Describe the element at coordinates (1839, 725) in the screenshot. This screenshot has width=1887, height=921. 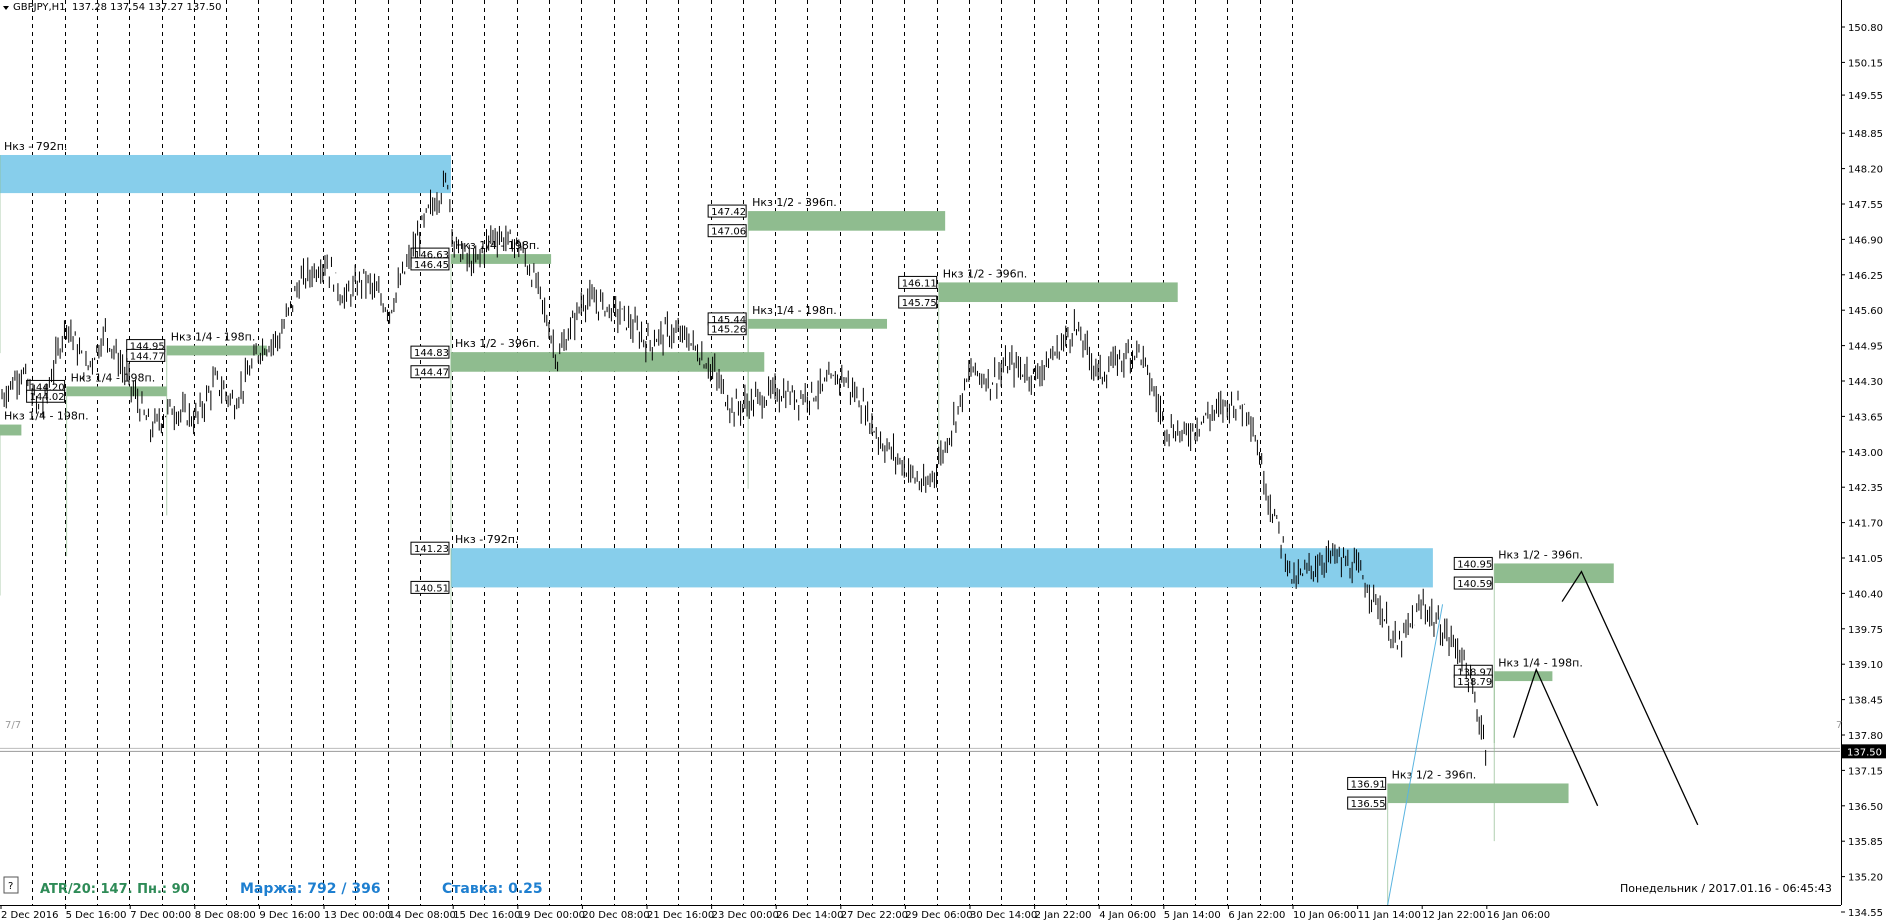
I see `right-page-marker: 7` at that location.